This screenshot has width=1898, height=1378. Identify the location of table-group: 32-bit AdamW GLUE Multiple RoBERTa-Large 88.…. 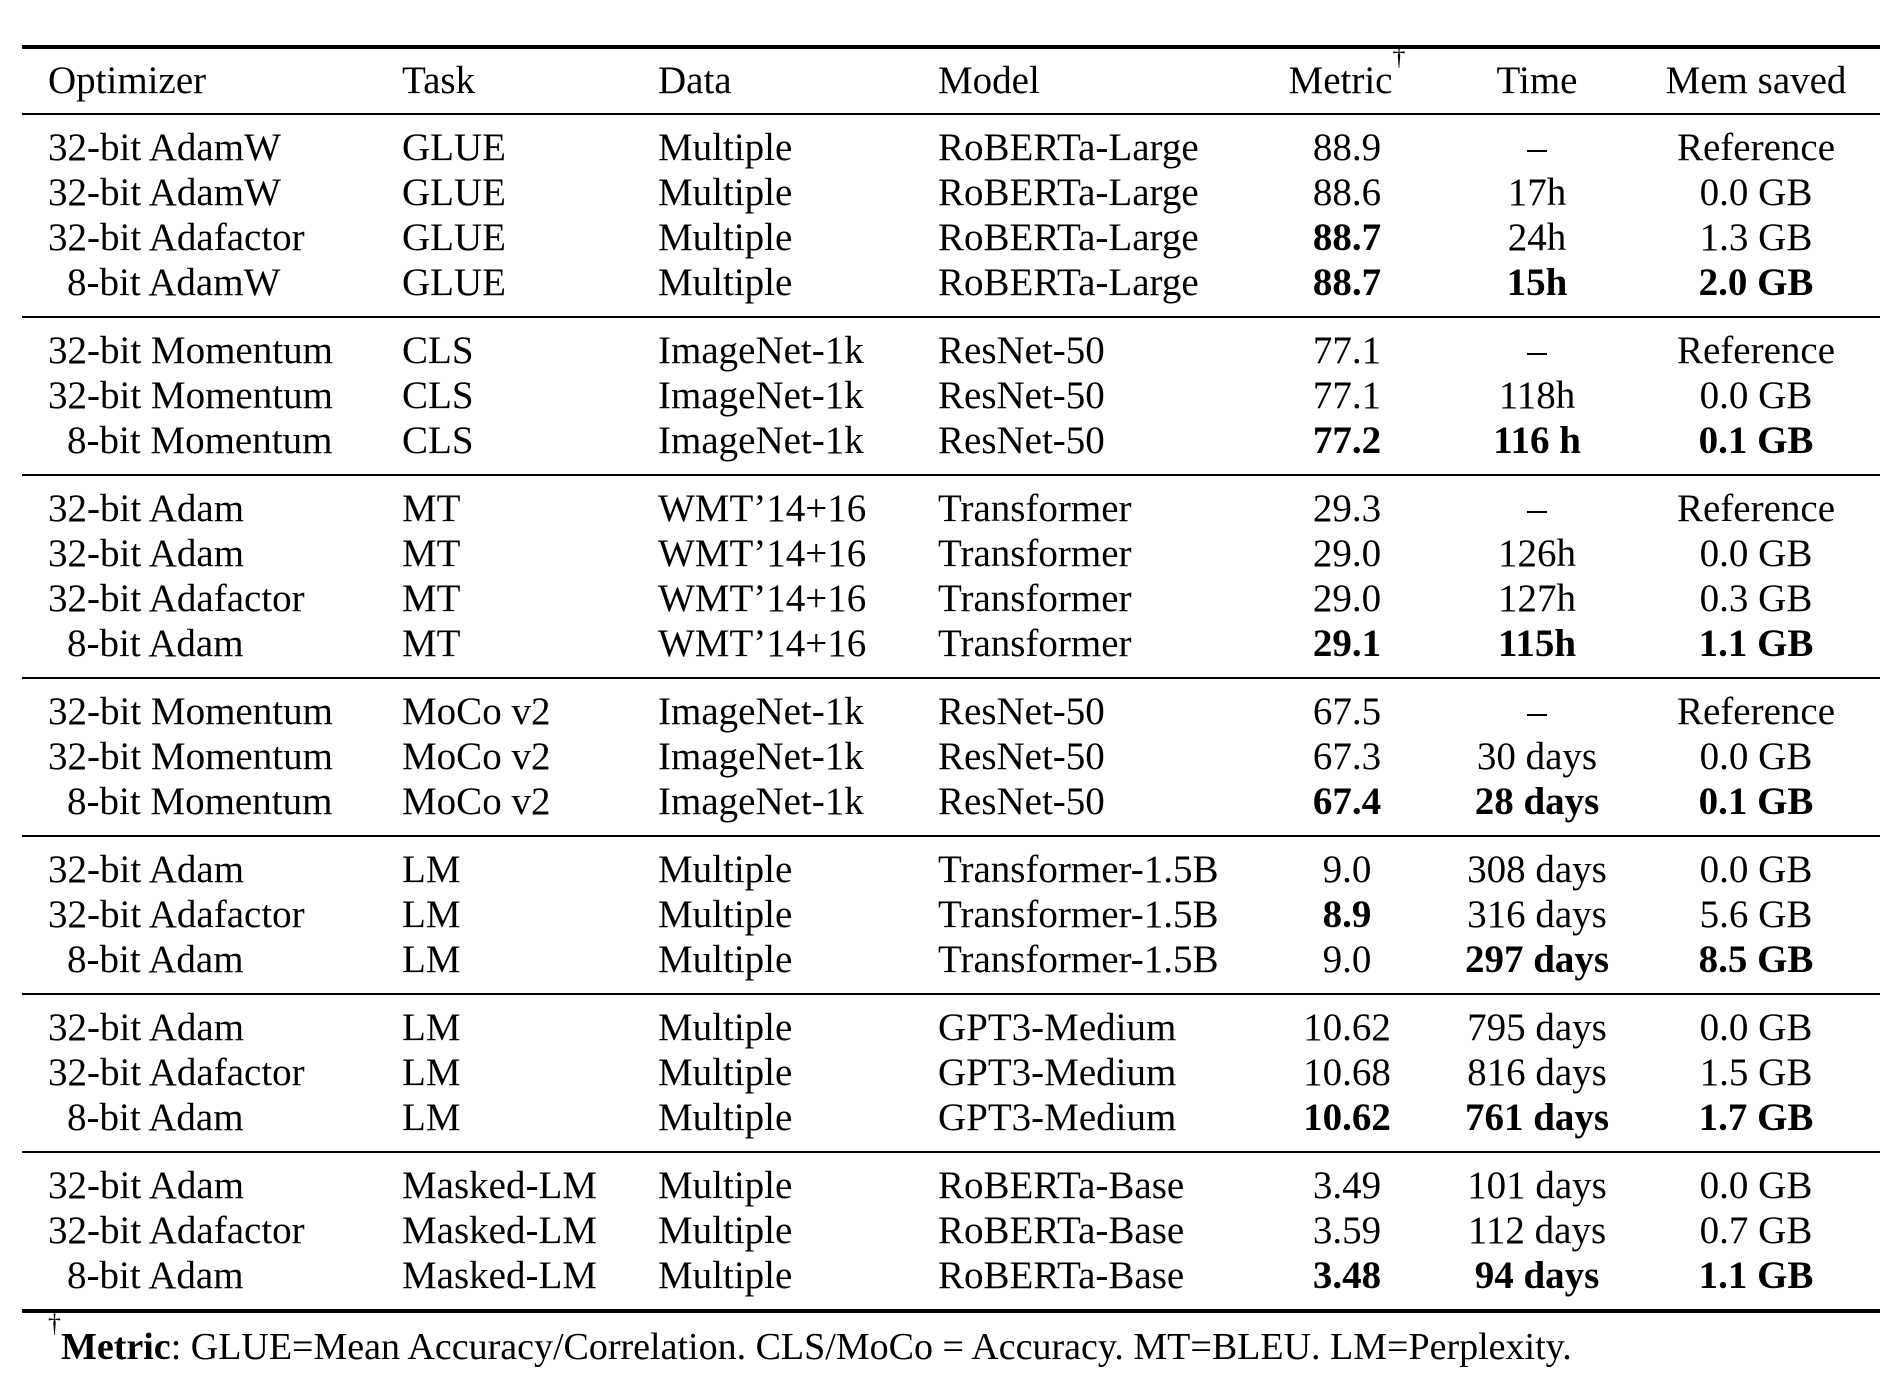
(951, 215).